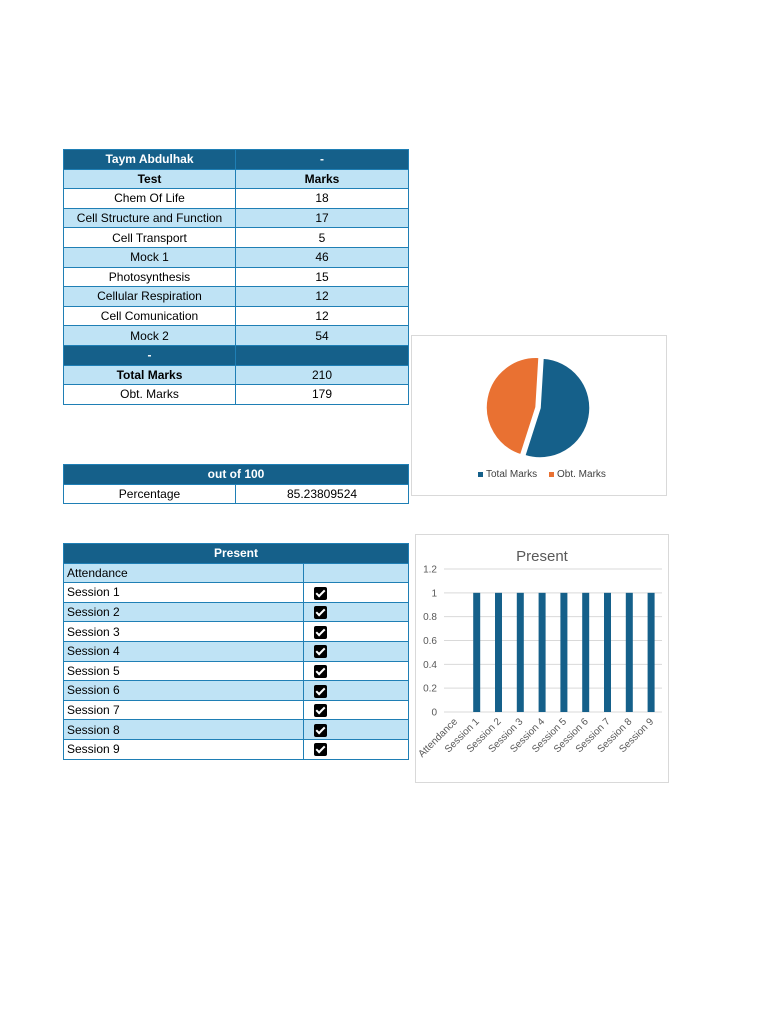 The height and width of the screenshot is (1024, 768). I want to click on session-label: Session 2, so click(183, 612).